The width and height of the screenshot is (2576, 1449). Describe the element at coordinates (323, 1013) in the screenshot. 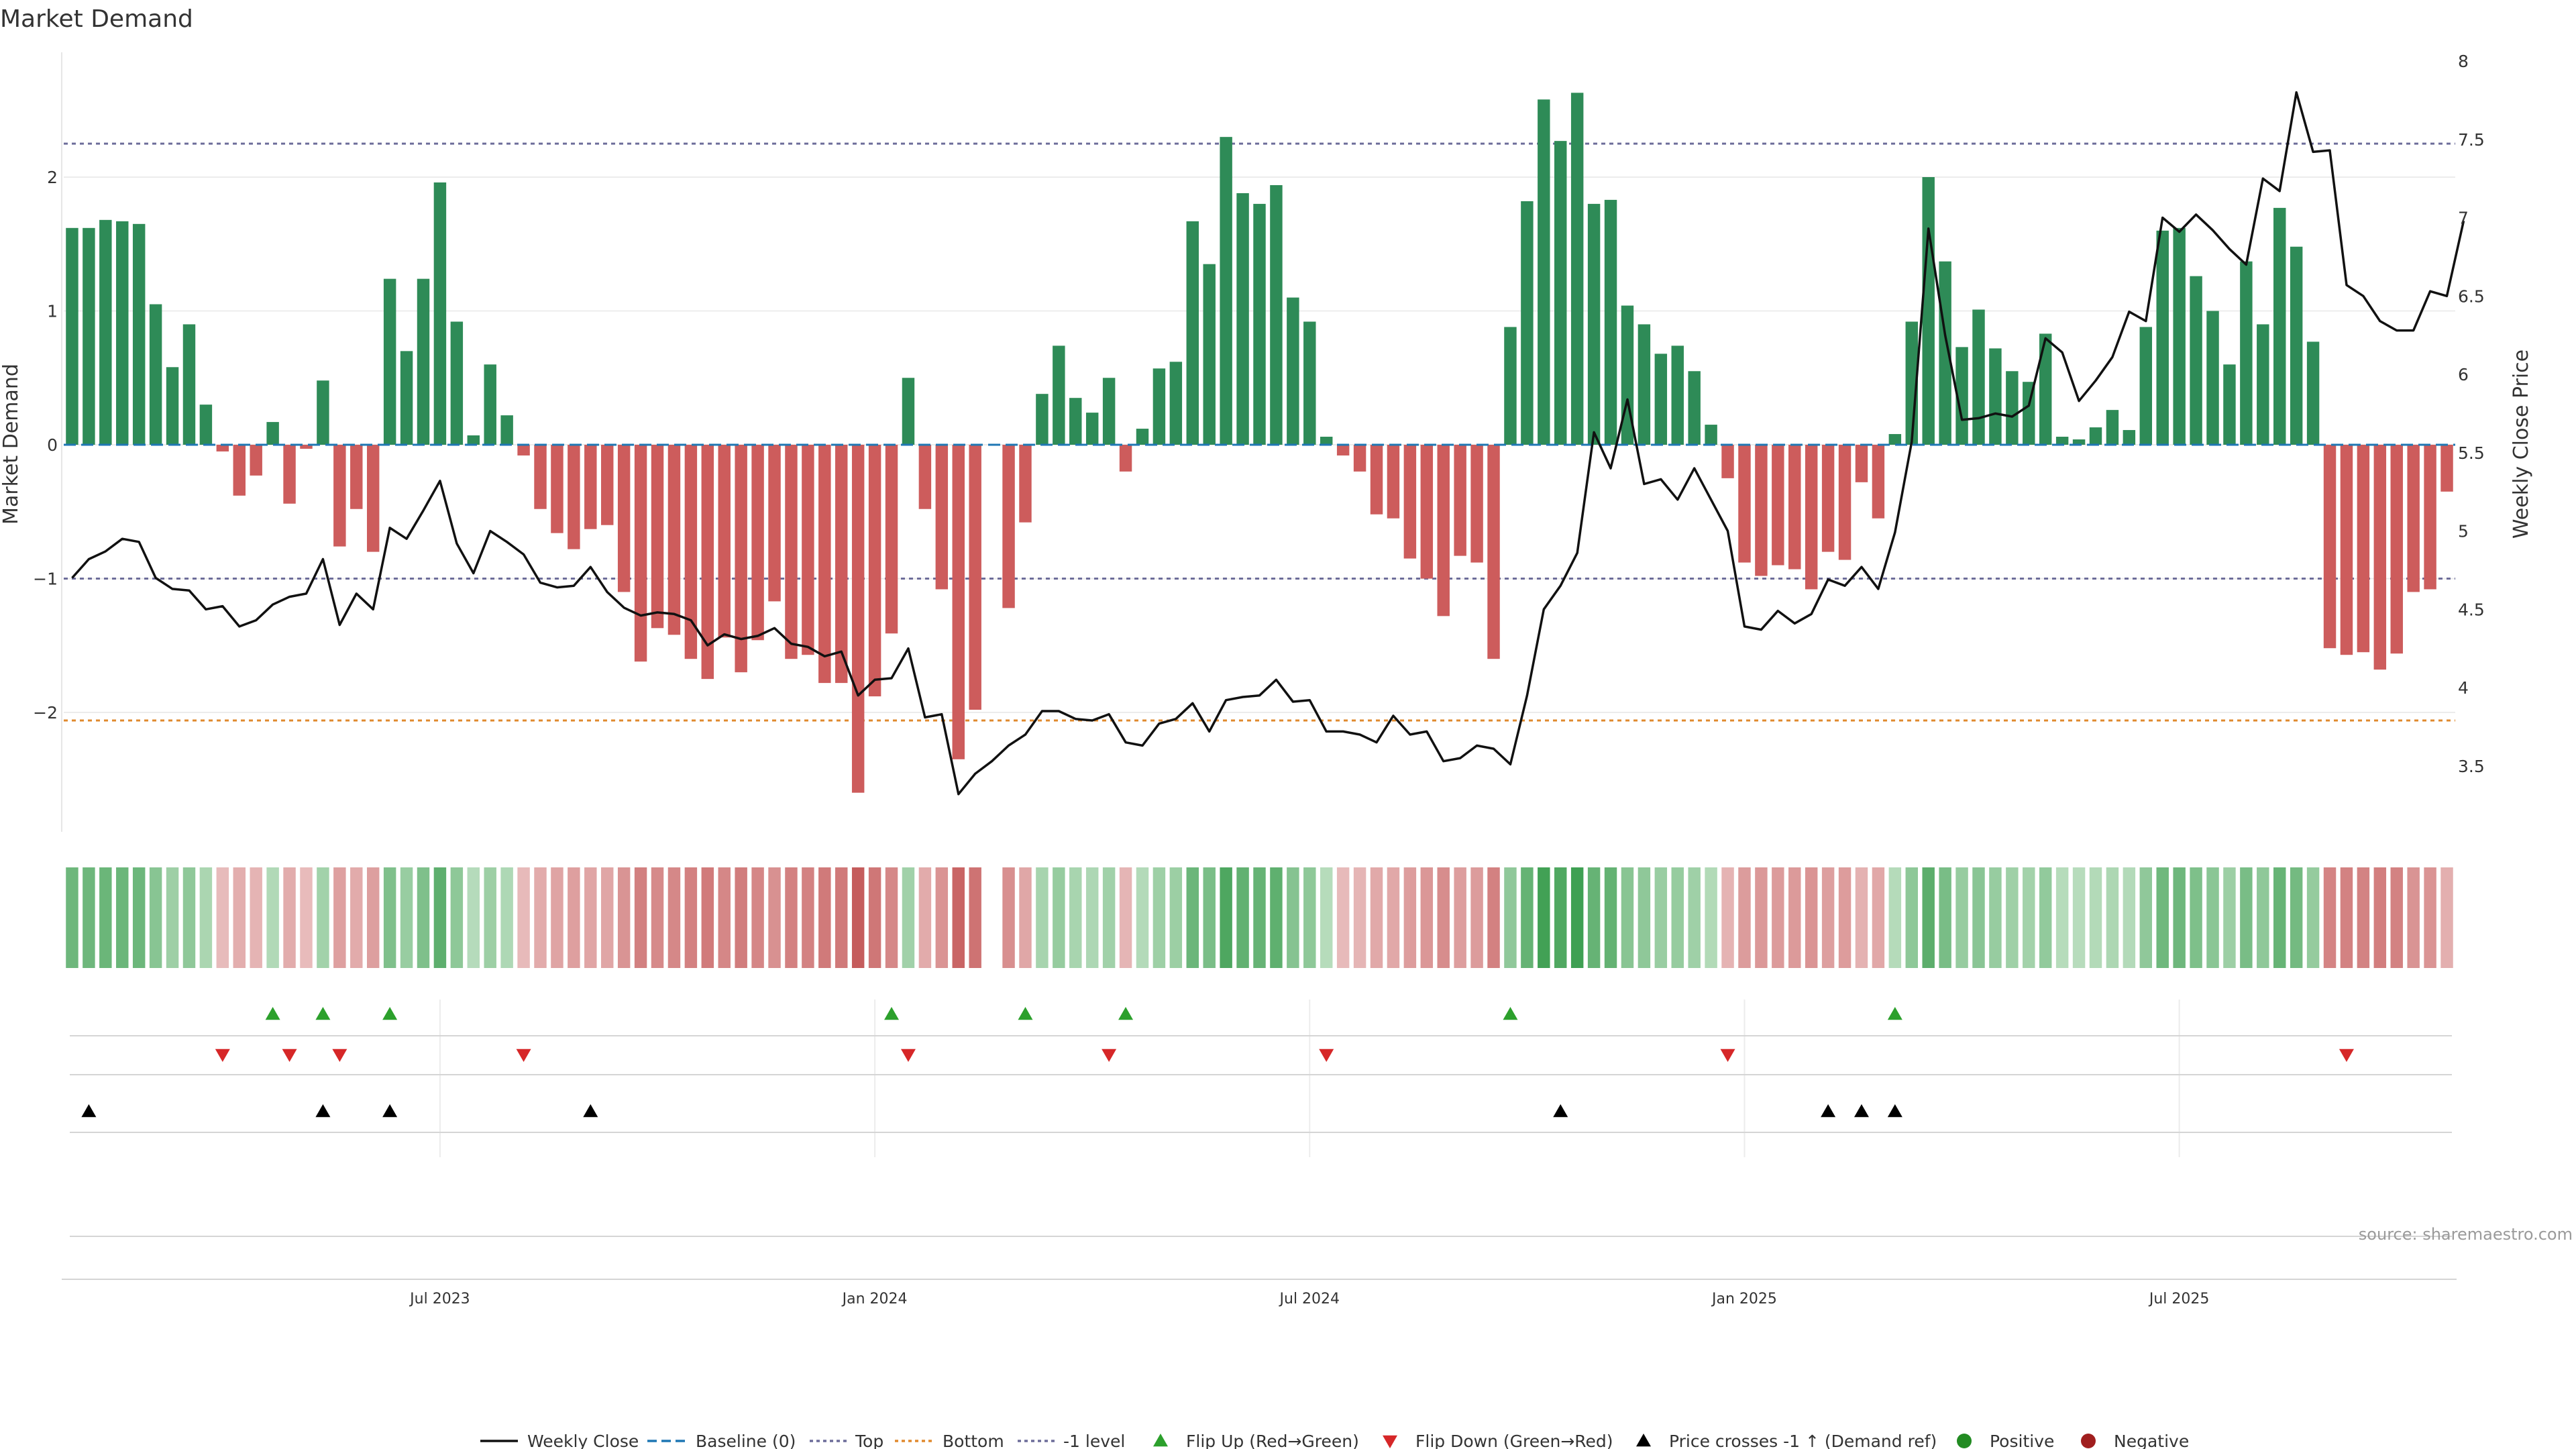

I see `flip-up-marker` at that location.